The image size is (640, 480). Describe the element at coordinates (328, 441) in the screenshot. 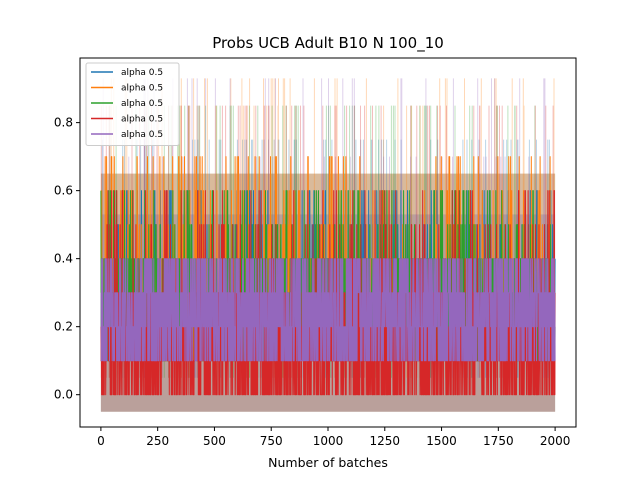

I see `x-tick-label: 1000` at that location.